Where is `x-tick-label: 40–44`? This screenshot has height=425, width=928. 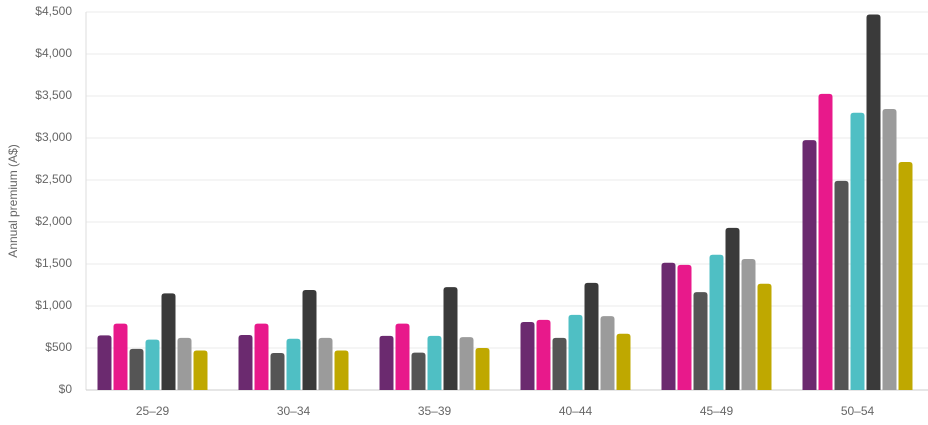 x-tick-label: 40–44 is located at coordinates (576, 411).